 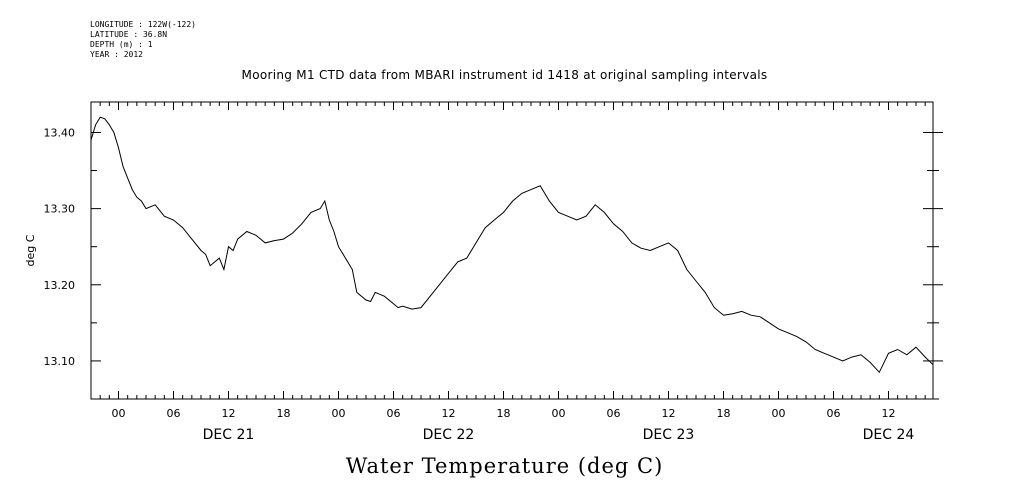 What do you see at coordinates (30, 250) in the screenshot?
I see `y-axis-label: deg C` at bounding box center [30, 250].